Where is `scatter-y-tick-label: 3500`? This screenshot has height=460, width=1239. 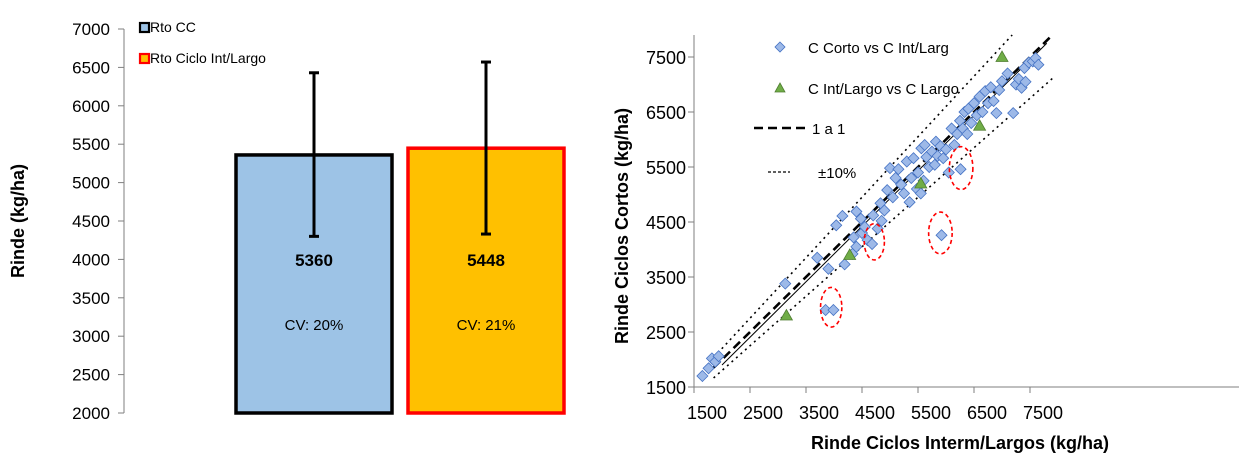
scatter-y-tick-label: 3500 is located at coordinates (666, 278).